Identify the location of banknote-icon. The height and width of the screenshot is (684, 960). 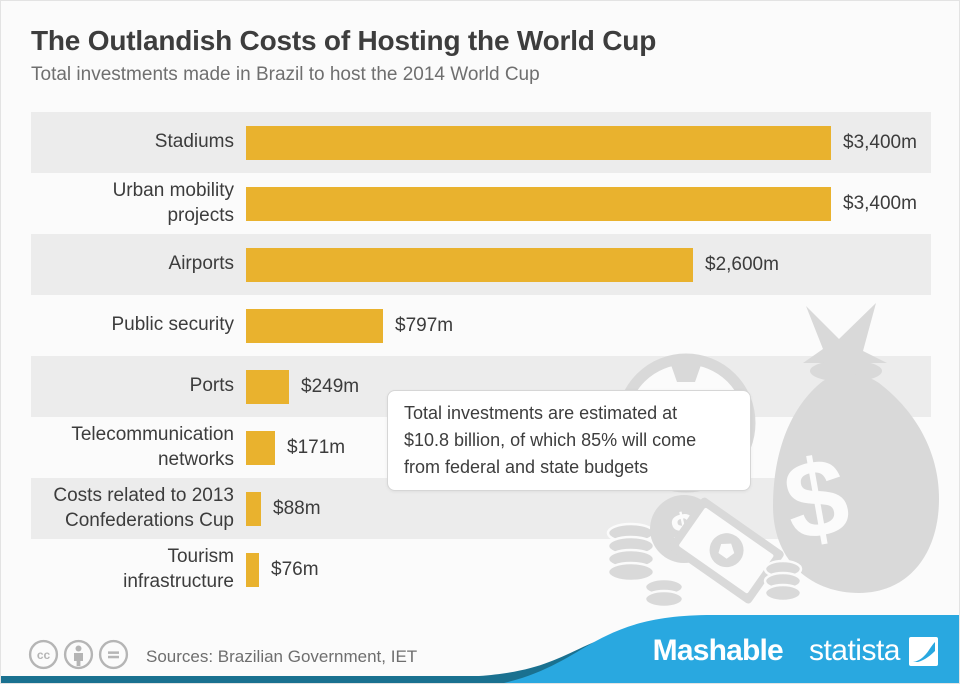
(726, 550).